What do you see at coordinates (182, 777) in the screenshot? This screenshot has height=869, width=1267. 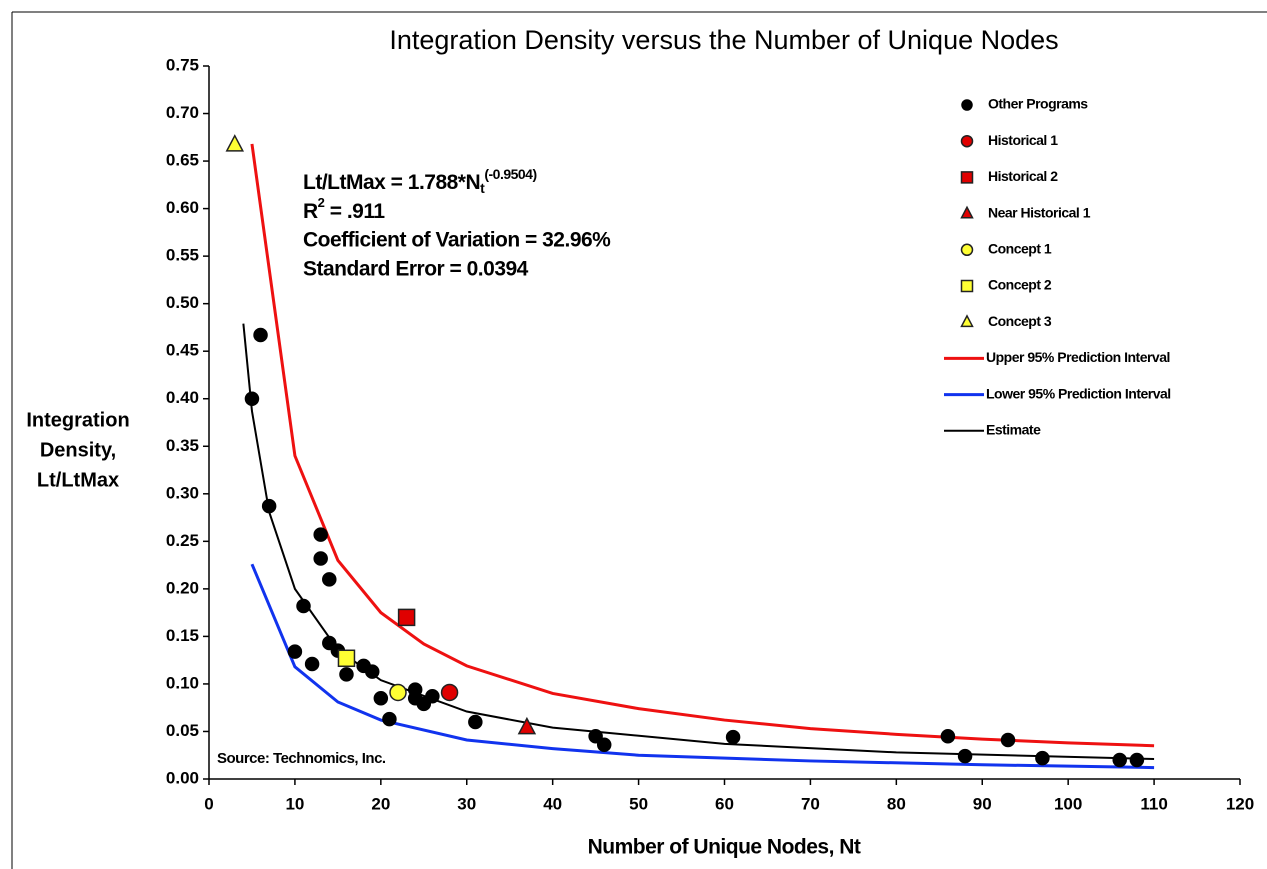 I see `y-tick-label: 0.00` at bounding box center [182, 777].